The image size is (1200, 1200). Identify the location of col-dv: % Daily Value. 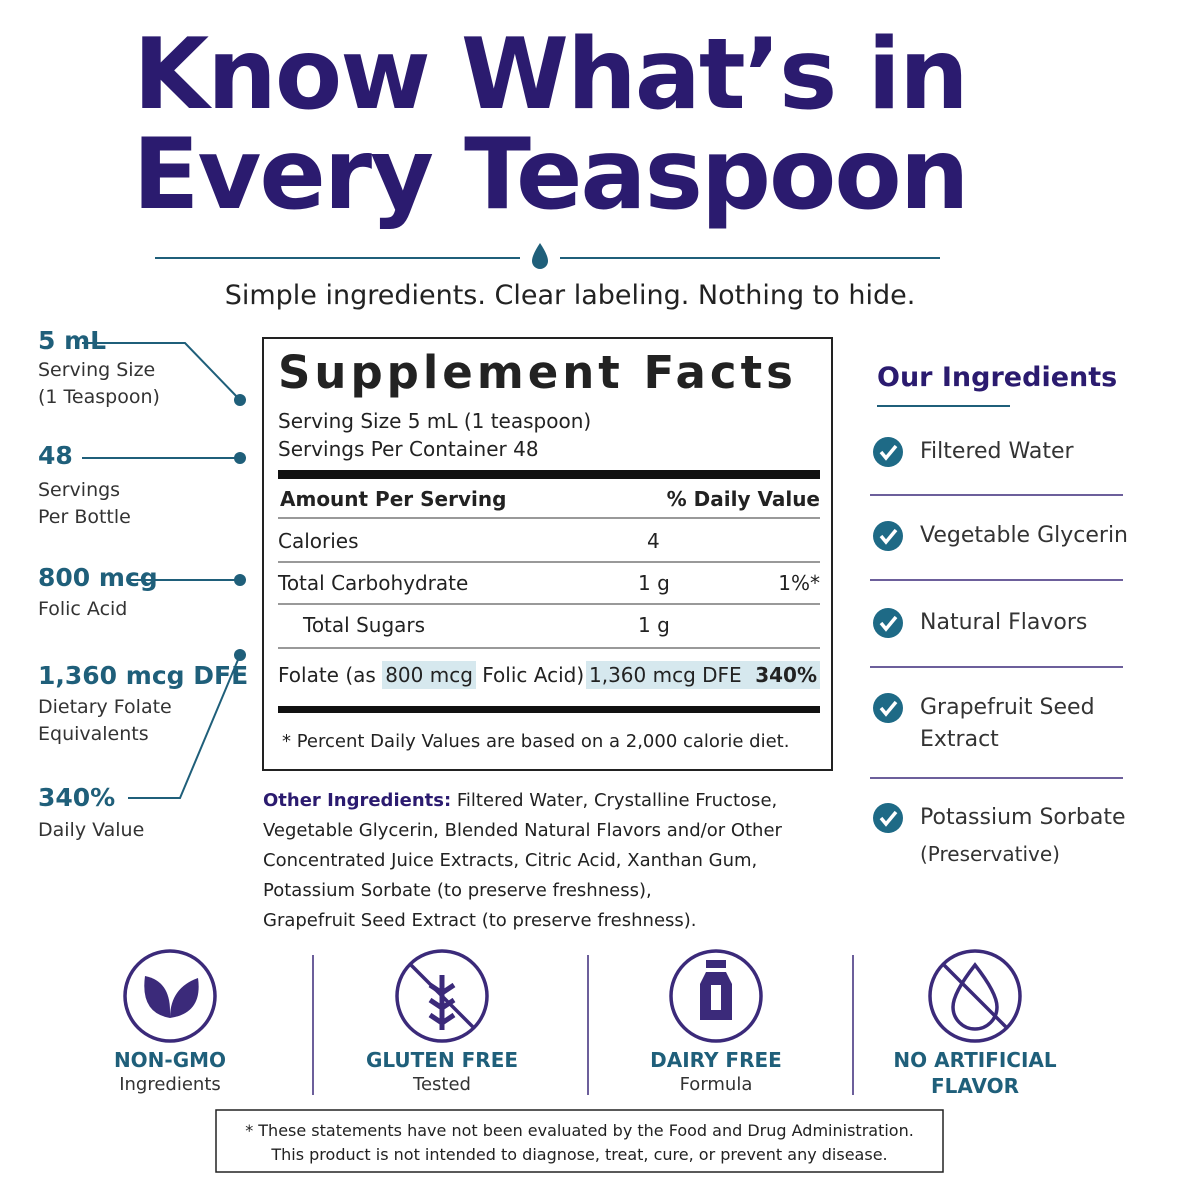
(743, 499).